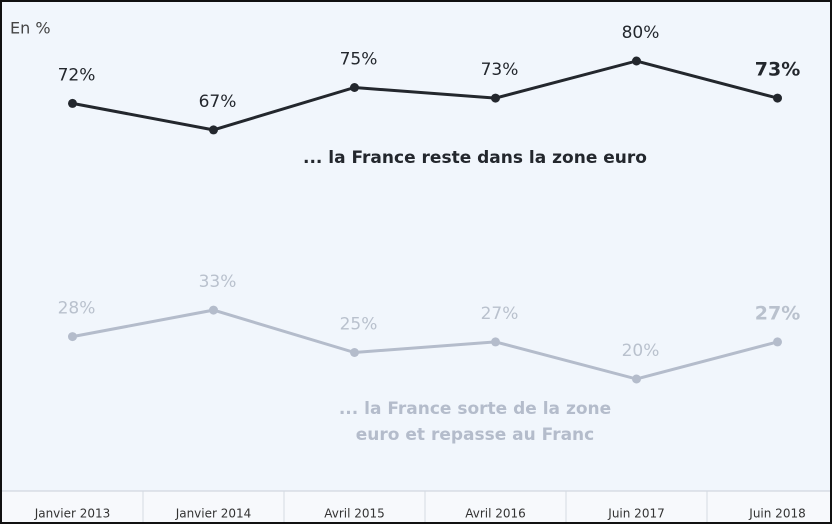 This screenshot has width=832, height=524. I want to click on x-tick-label: Janvier 2014, so click(213, 514).